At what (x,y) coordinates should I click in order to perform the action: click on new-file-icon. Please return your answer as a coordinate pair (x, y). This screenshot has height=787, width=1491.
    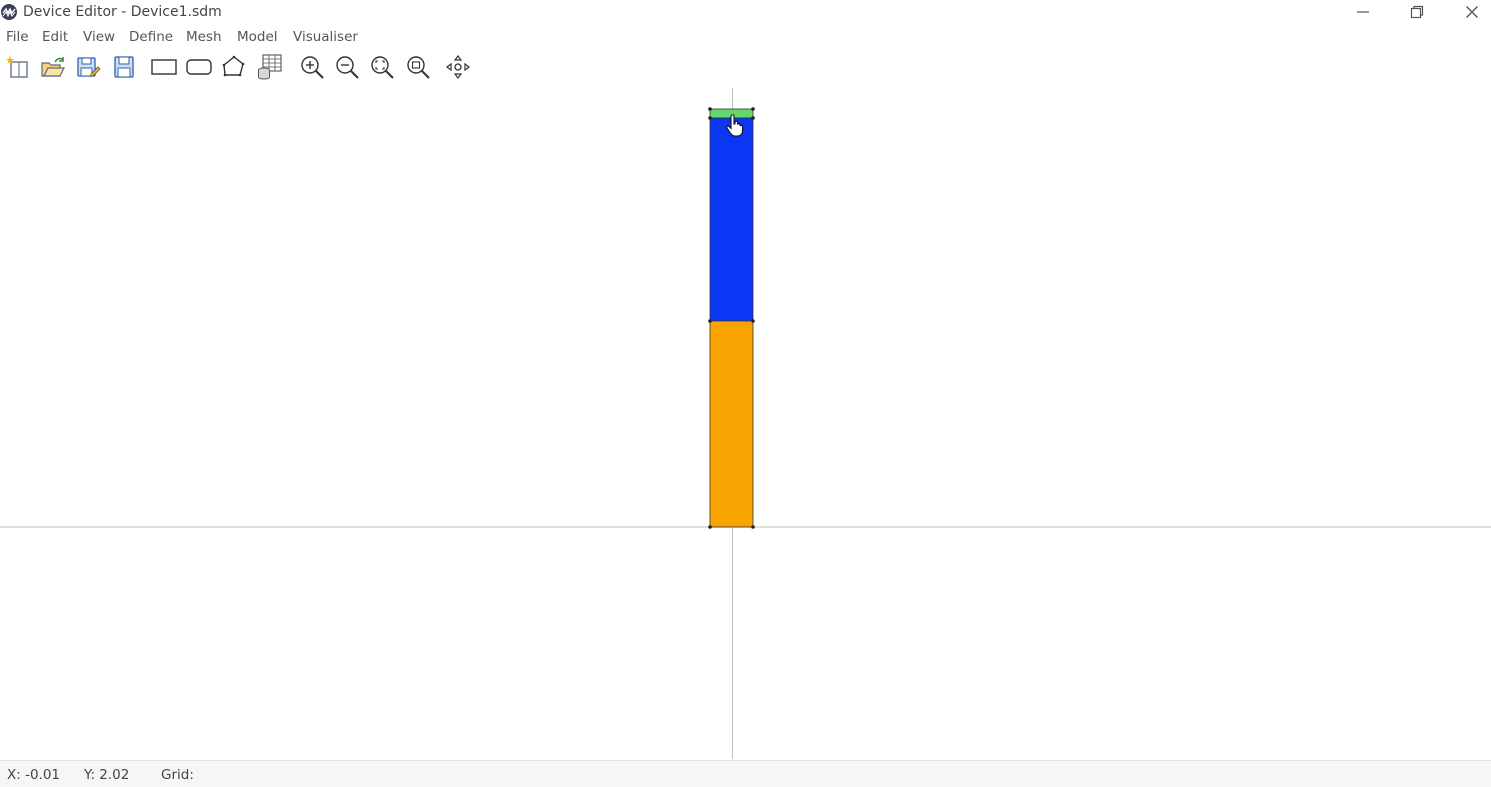
    Looking at the image, I should click on (18, 67).